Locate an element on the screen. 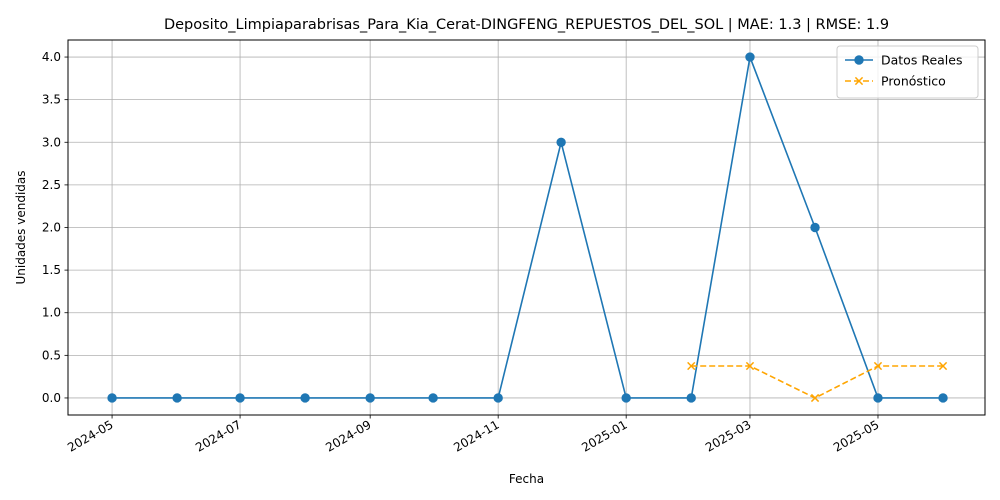 This screenshot has height=500, width=1000. legend-box is located at coordinates (907, 72).